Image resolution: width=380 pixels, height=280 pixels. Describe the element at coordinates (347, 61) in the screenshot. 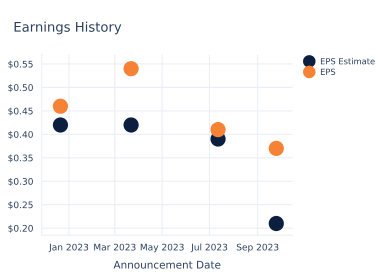

I see `legend-label: EPS Estimate` at that location.